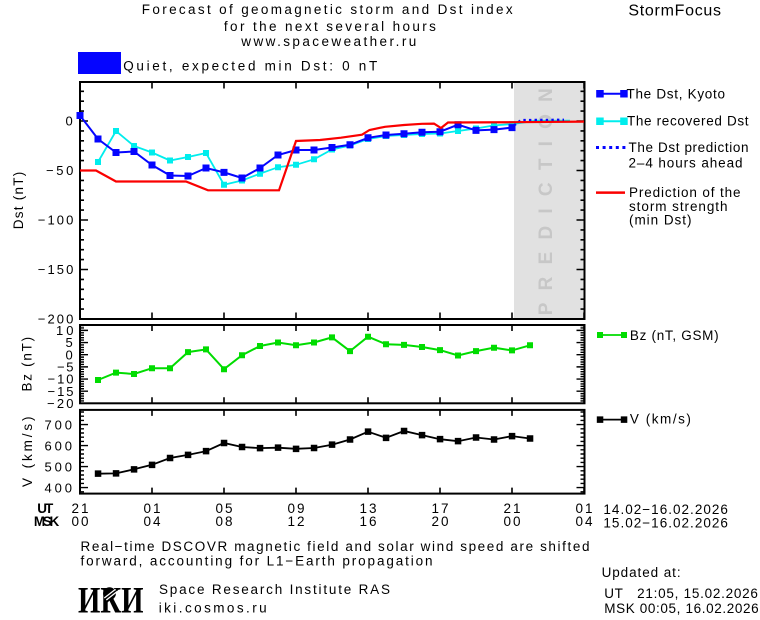 The height and width of the screenshot is (620, 760). I want to click on svg-text: Space Research Institute RAS, so click(274, 589).